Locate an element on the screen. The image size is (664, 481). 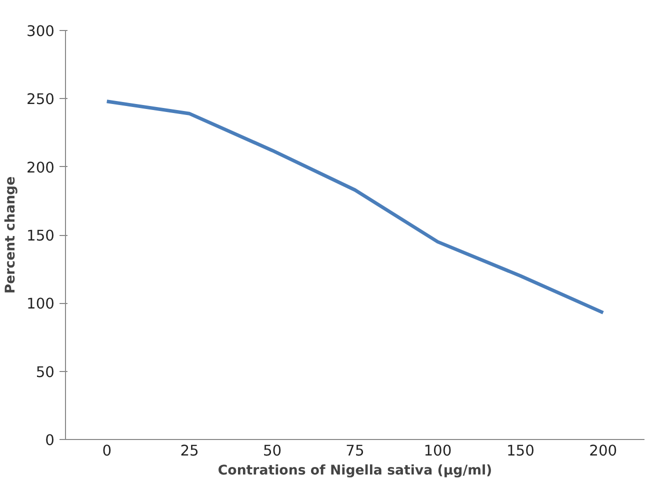
y-tick-label: 50 is located at coordinates (45, 372).